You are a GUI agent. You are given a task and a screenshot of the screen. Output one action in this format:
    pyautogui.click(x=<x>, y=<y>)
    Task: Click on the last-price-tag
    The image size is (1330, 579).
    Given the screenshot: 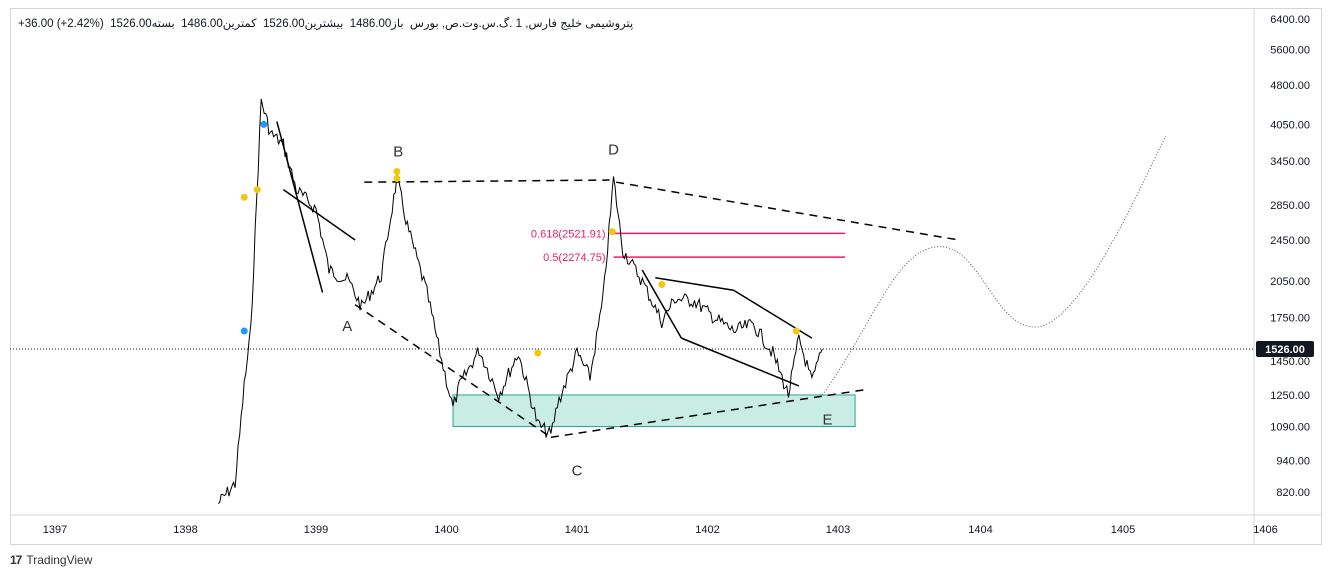 What is the action you would take?
    pyautogui.click(x=1285, y=349)
    